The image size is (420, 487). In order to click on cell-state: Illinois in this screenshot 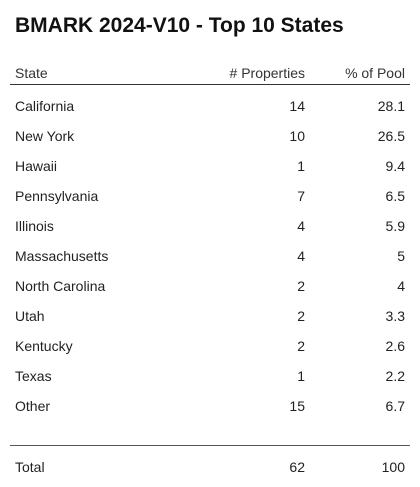, I will do `click(34, 226)`.